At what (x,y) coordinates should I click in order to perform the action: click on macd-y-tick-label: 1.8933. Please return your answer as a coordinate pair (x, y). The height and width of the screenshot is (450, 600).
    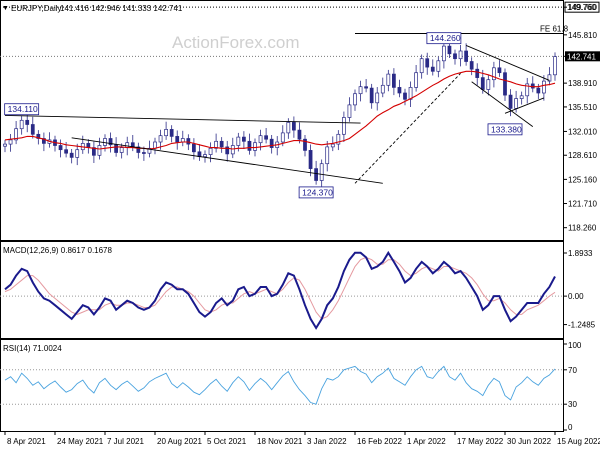
    Looking at the image, I should click on (580, 253).